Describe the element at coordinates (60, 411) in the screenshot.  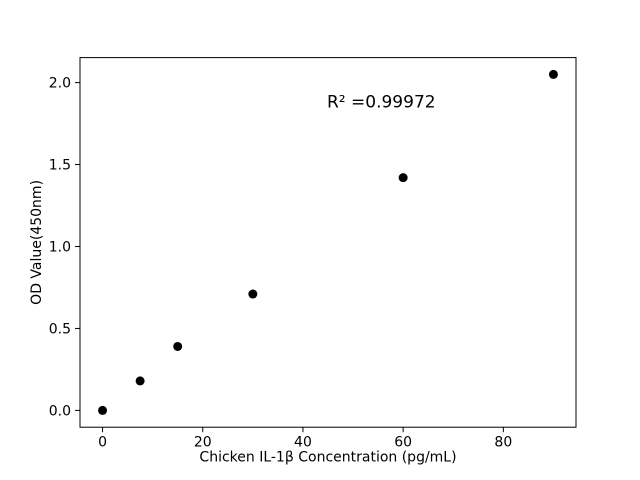
I see `y-axis-tick-label: 0.0` at that location.